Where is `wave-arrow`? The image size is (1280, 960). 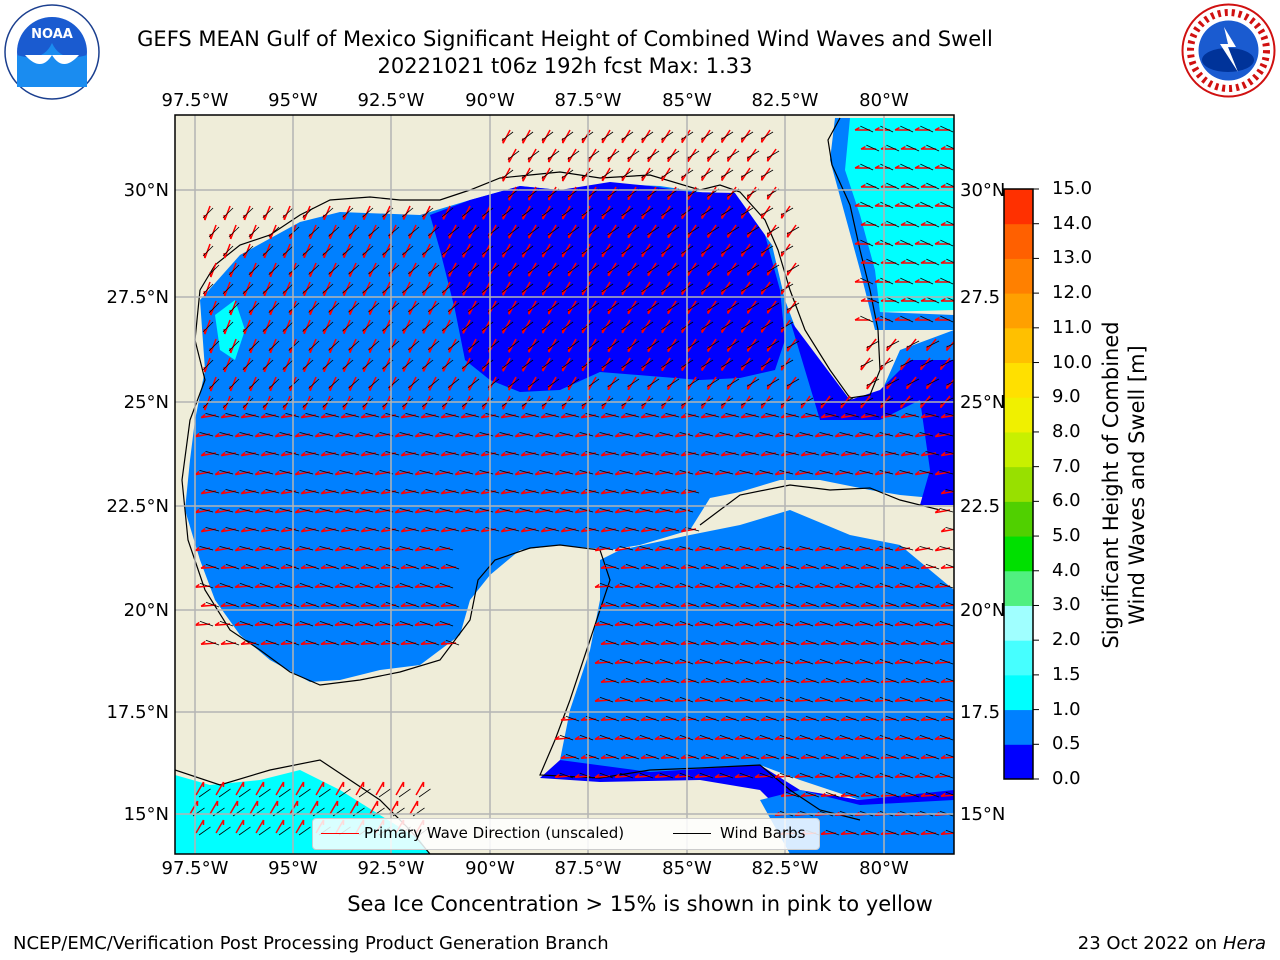
wave-arrow is located at coordinates (420, 788).